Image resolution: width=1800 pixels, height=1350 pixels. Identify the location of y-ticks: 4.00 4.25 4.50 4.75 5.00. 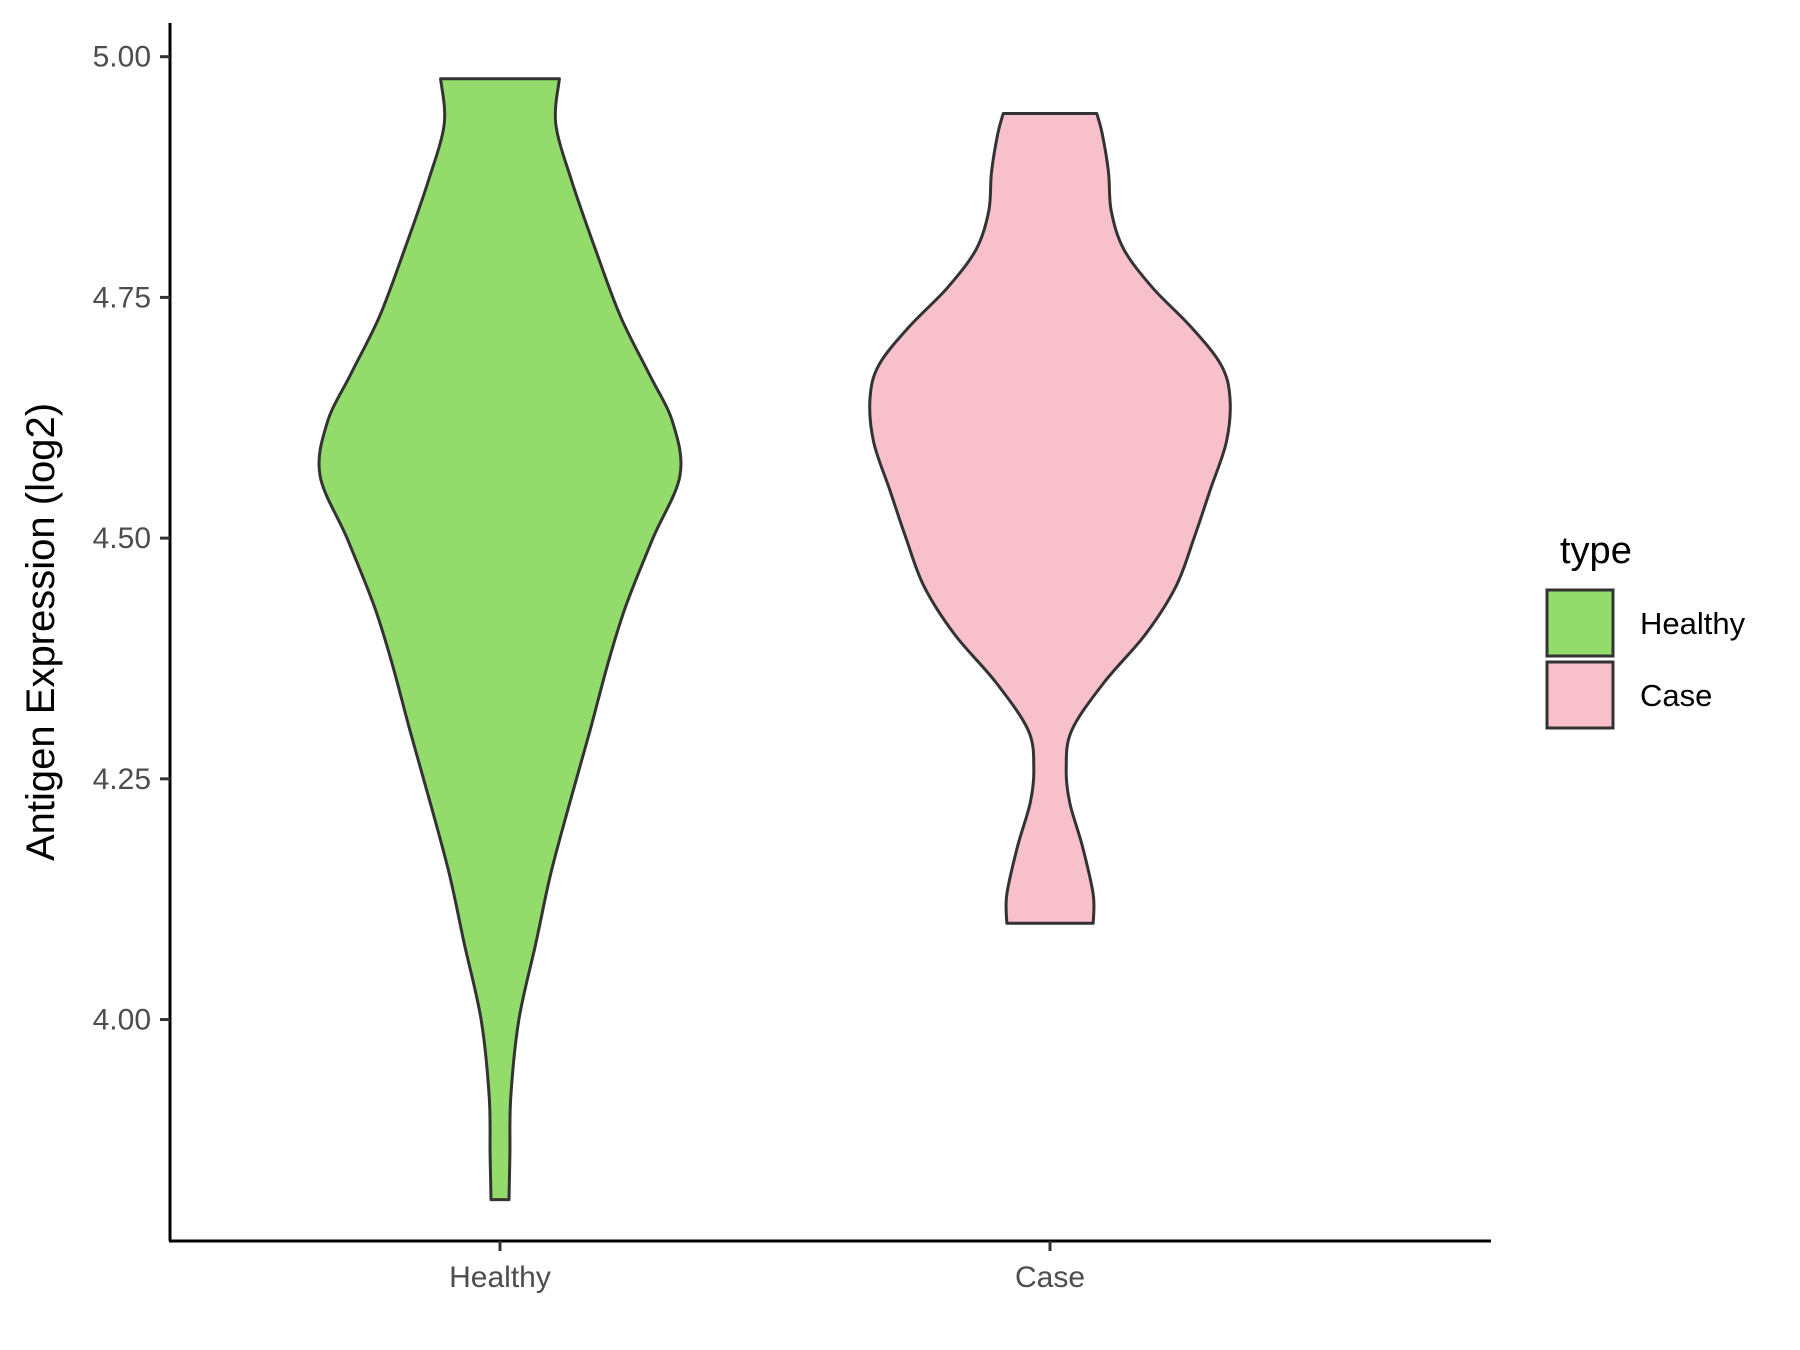
(131, 539).